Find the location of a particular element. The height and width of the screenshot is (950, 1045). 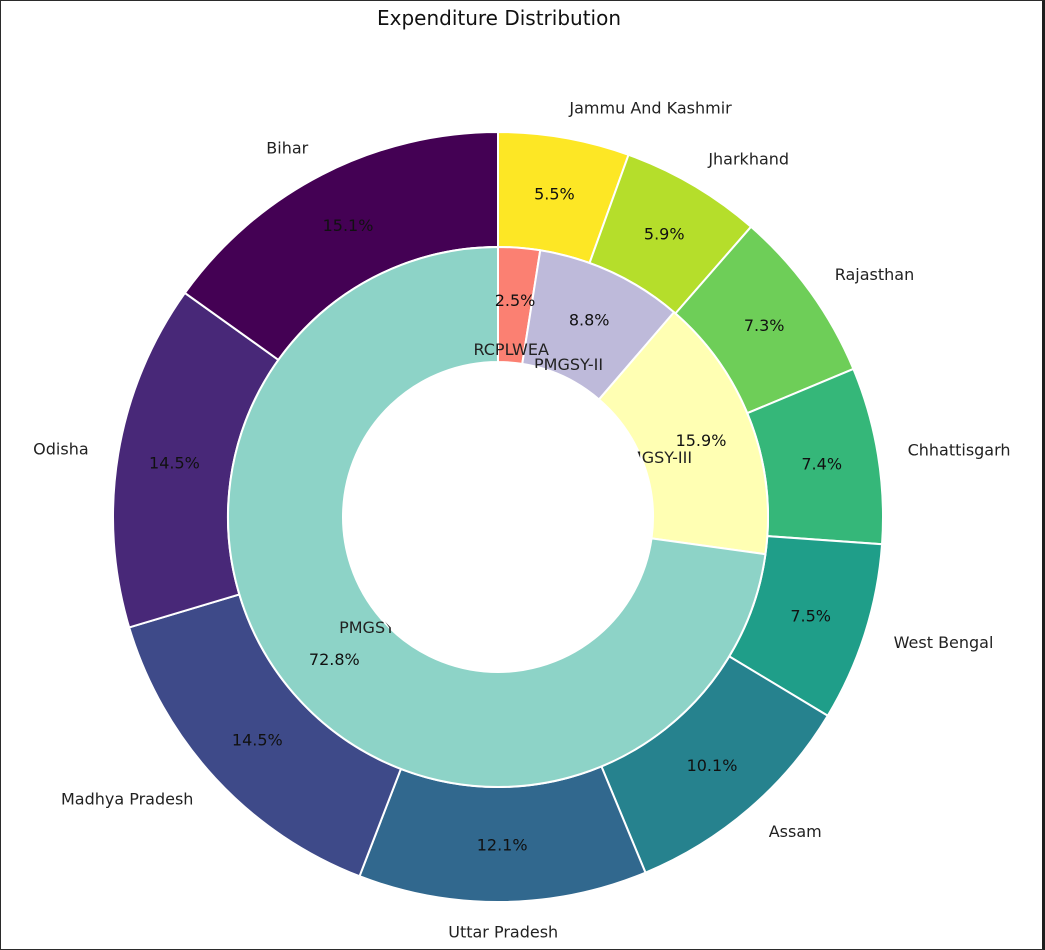

inner_ring-label-rcplwea: RCPLWEA is located at coordinates (511, 349).